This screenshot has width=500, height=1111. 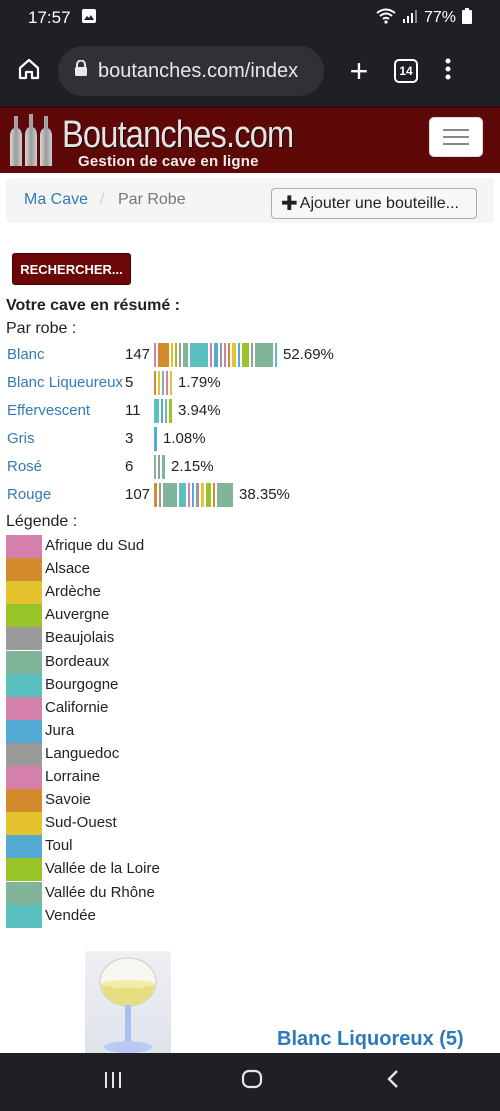 I want to click on robe-link: Rosé, so click(x=25, y=466).